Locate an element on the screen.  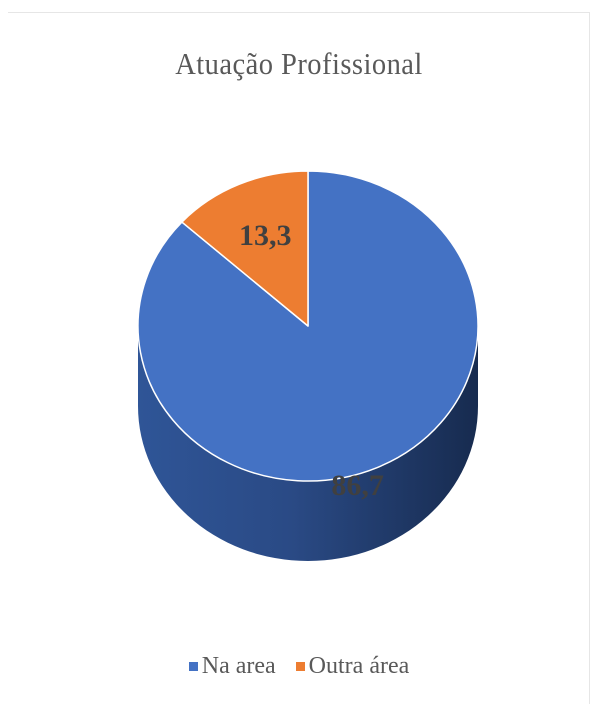
slice-outra-area is located at coordinates (245, 248).